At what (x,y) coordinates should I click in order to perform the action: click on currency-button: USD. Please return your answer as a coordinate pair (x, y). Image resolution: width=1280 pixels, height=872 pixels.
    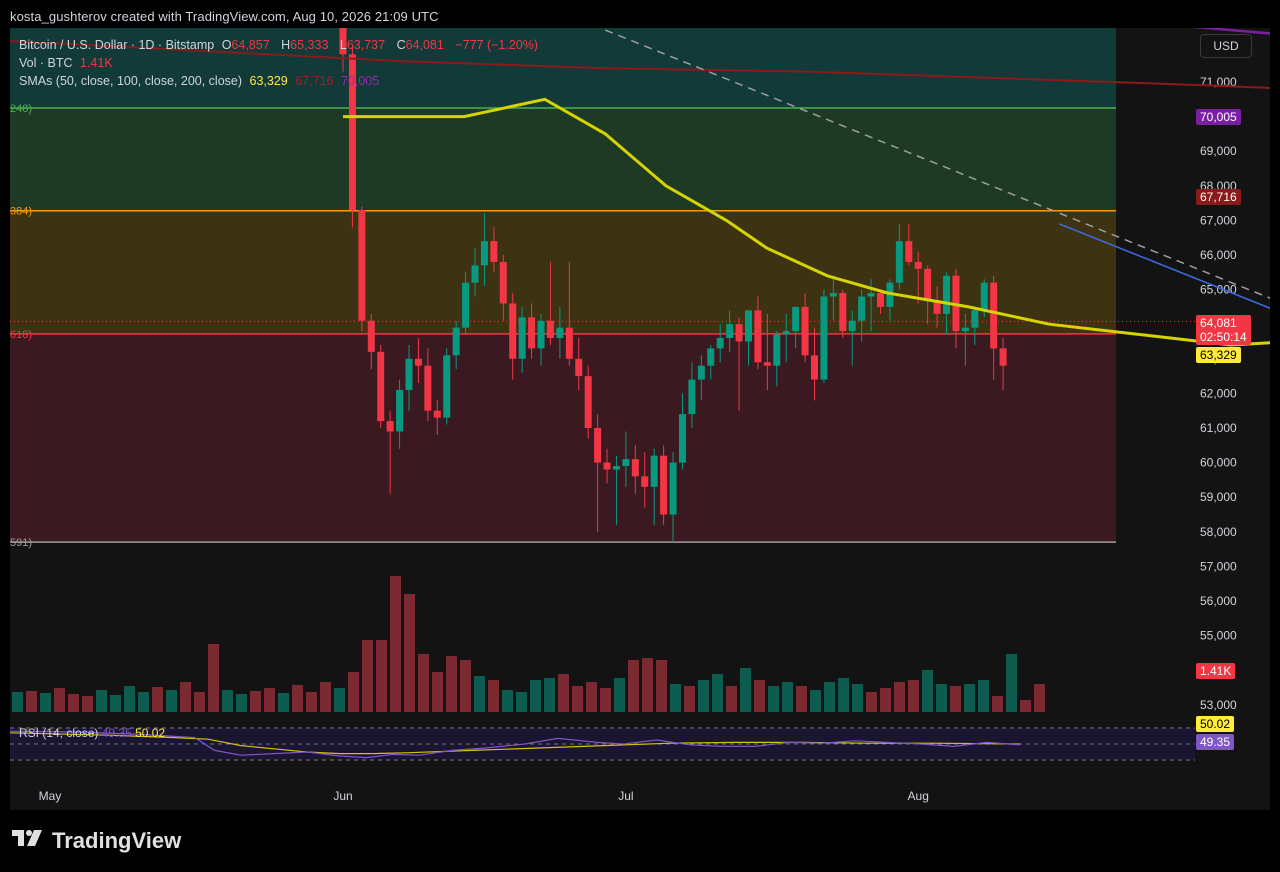
    Looking at the image, I should click on (1226, 46).